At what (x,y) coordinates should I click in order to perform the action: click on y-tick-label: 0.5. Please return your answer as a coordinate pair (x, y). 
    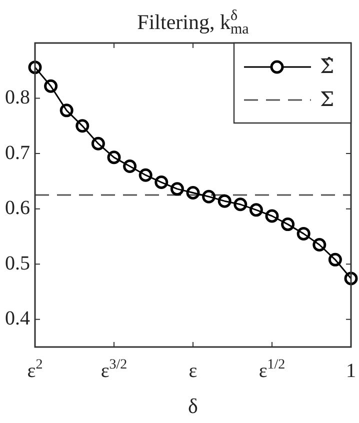
    Looking at the image, I should click on (17, 263).